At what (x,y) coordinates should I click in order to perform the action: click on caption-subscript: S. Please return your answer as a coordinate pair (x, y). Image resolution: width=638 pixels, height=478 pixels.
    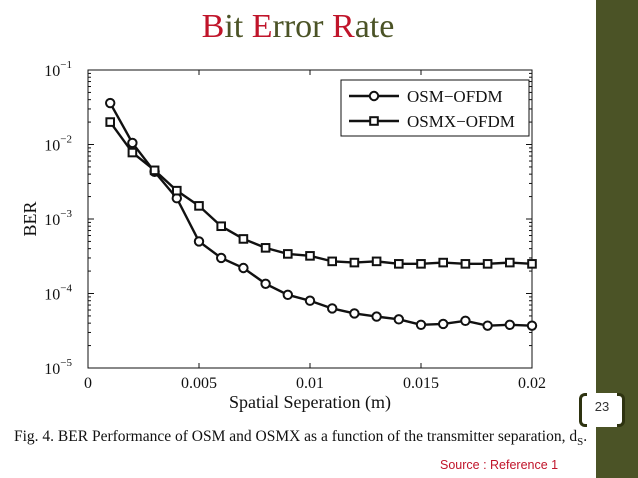
    Looking at the image, I should click on (580, 442).